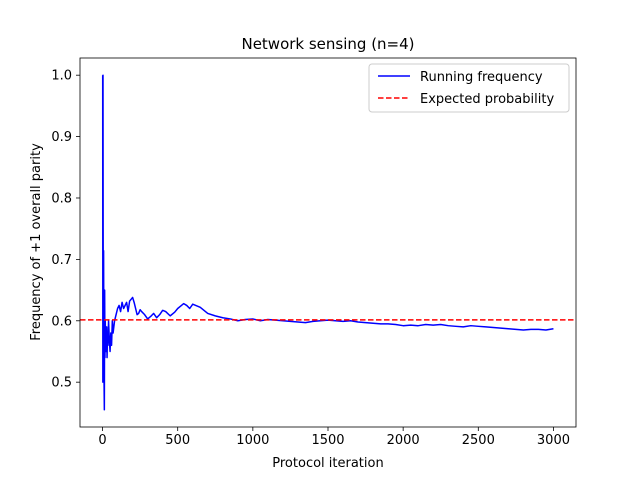 The width and height of the screenshot is (640, 480). I want to click on chart-title: Network sensing (n=4), so click(327, 44).